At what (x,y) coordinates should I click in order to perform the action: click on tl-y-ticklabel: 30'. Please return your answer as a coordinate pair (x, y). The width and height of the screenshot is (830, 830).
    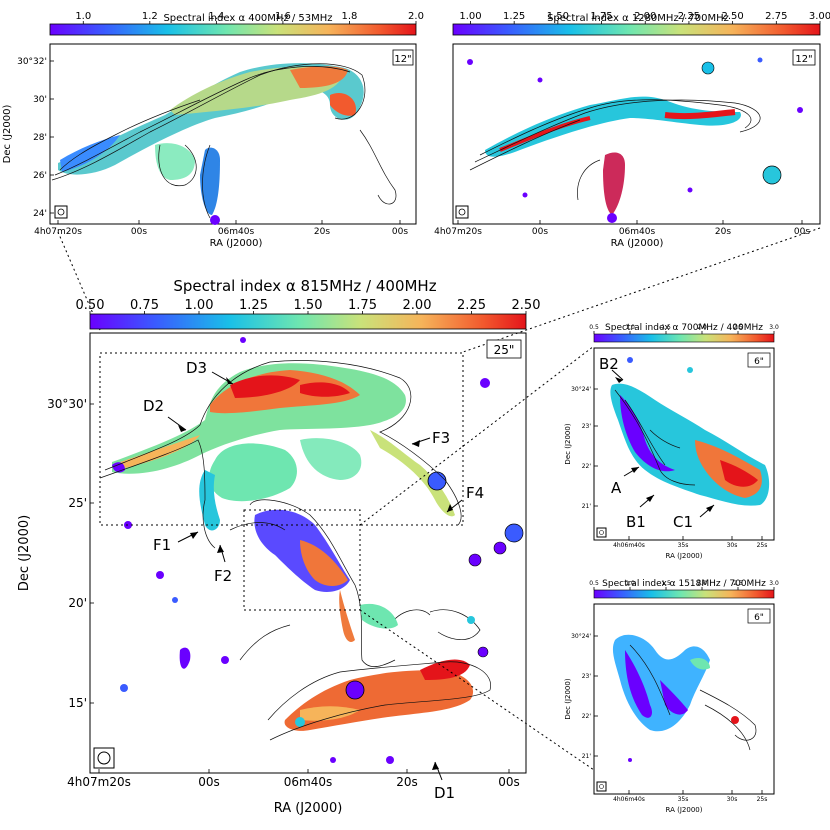
    Looking at the image, I should click on (40, 100).